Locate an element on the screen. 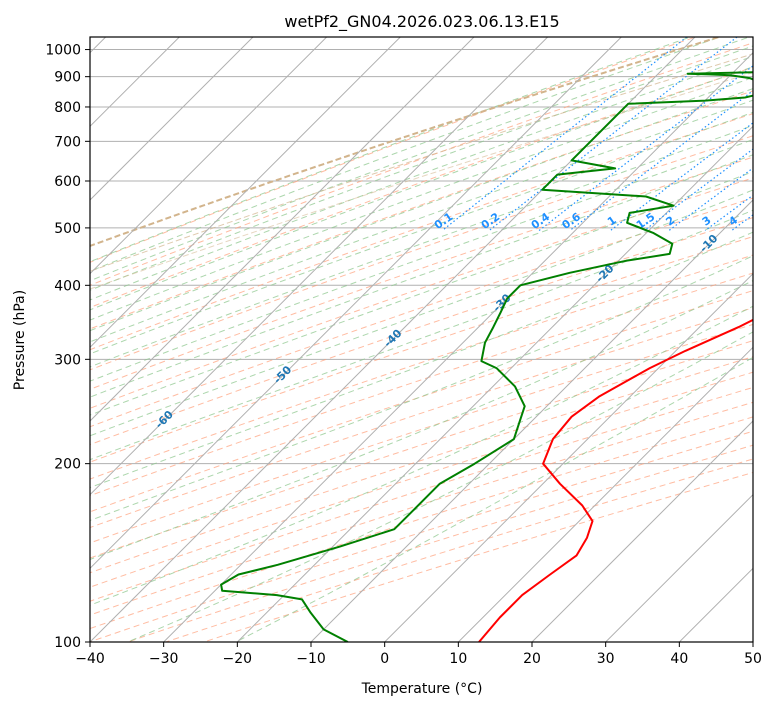  x-axis-ticks: −40 −30 −20 −10 0 10 20 30 40 50 is located at coordinates (418, 654).